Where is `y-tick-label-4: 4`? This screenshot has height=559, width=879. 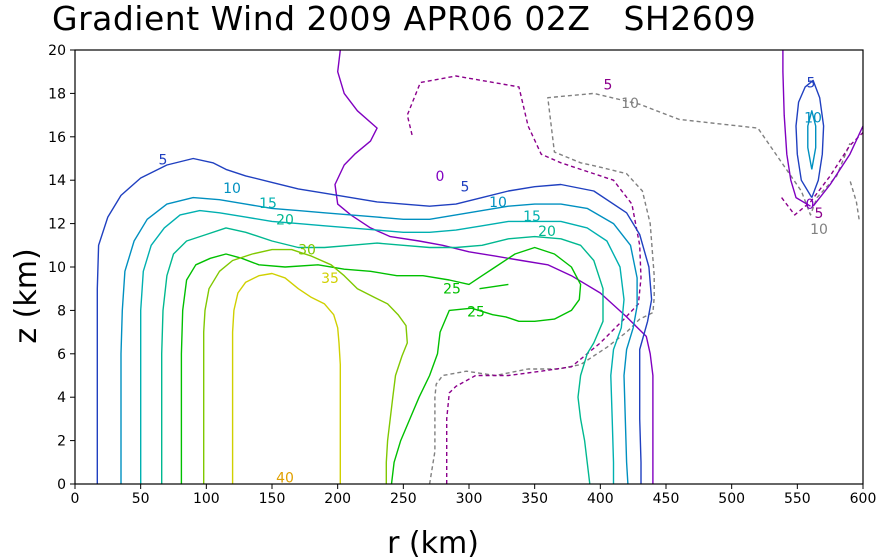
y-tick-label-4: 4 is located at coordinates (61, 398).